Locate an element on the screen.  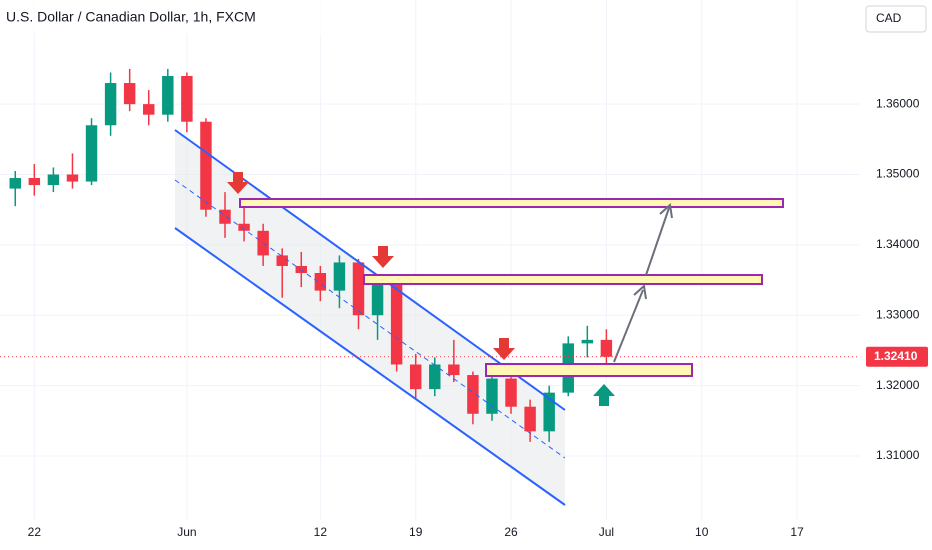
x-tick-label: Jul is located at coordinates (606, 532).